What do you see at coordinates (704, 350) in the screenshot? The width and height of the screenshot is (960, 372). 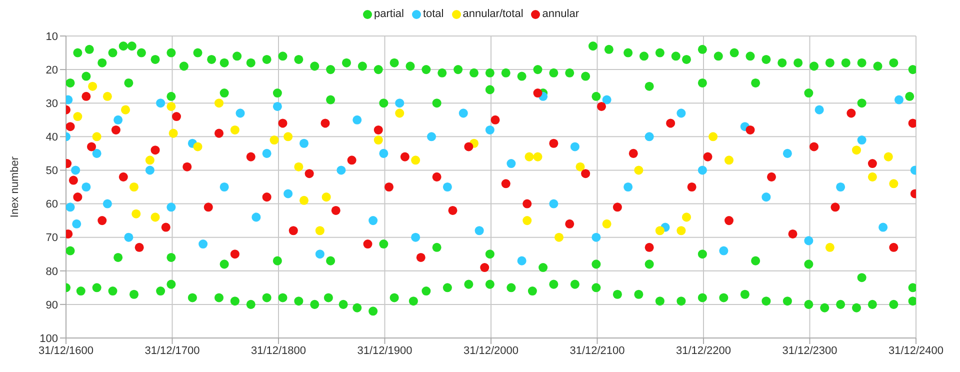 I see `x-tick-label: 31/12/2200` at bounding box center [704, 350].